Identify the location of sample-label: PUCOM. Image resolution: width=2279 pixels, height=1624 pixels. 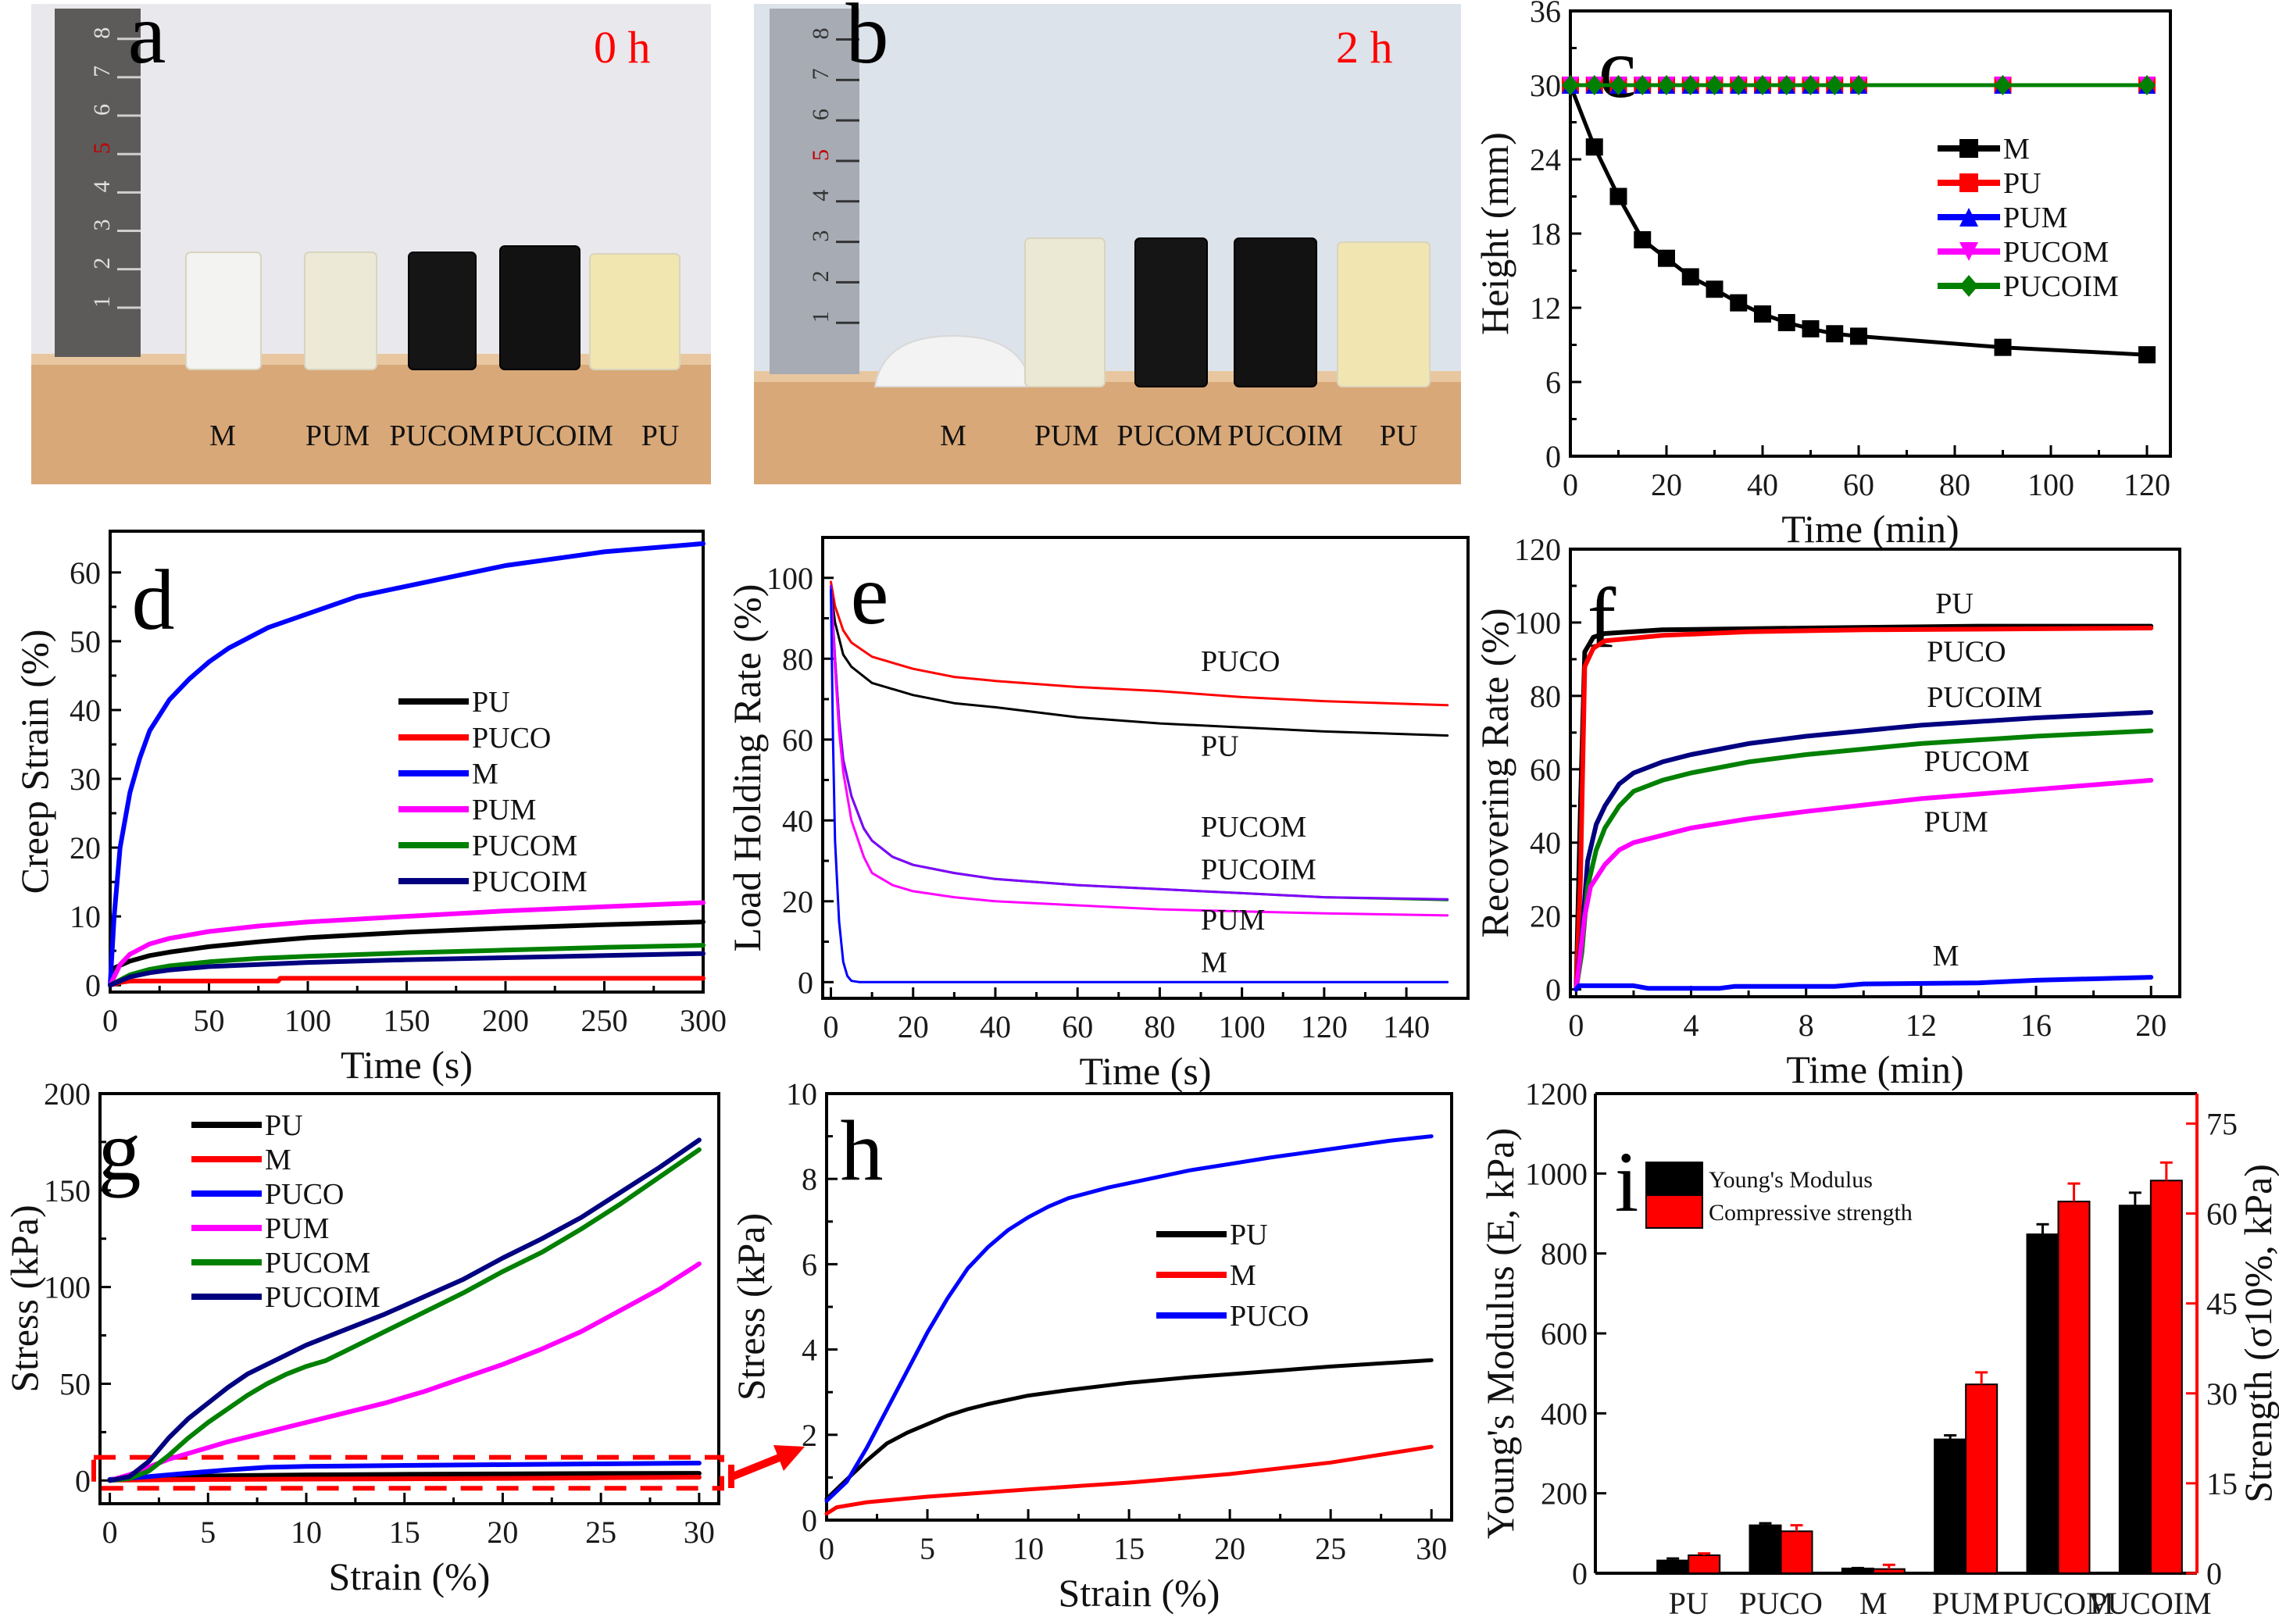
(1169, 435).